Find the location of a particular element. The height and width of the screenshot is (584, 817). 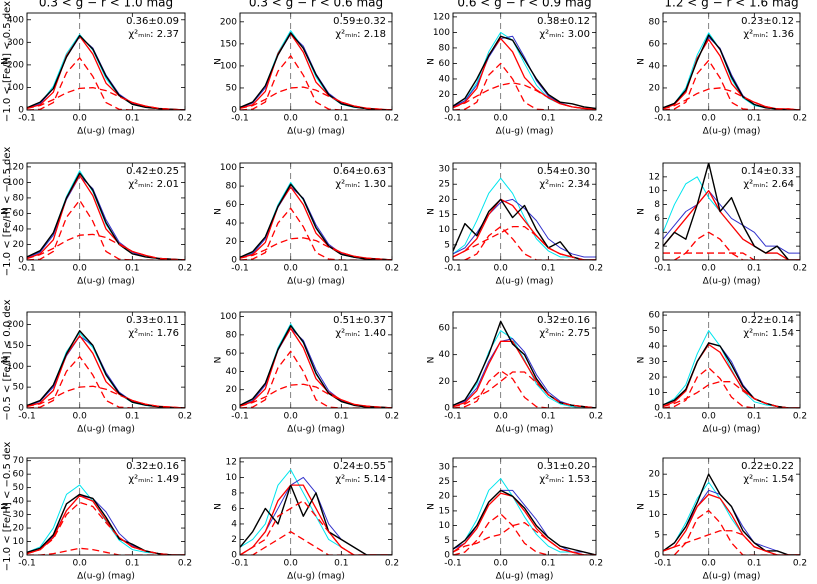

row-label: −1.0 < [Fe/H] < 0.5 dex is located at coordinates (7, 61).